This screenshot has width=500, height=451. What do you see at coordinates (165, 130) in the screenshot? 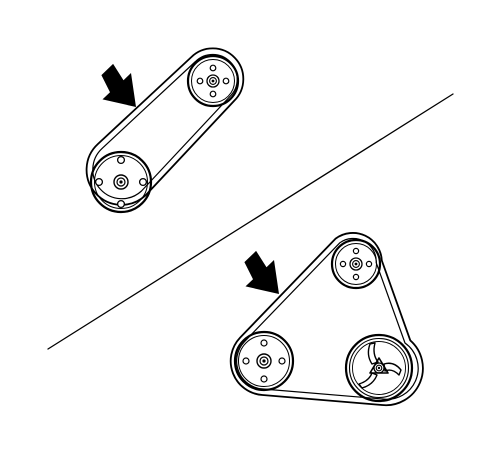
I see `two-pulley-layout` at bounding box center [165, 130].